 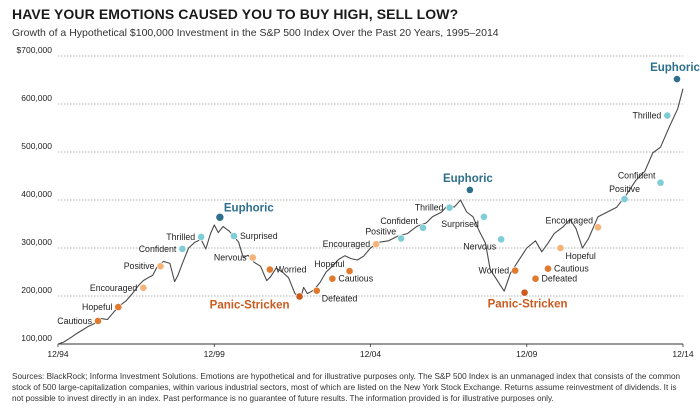 What do you see at coordinates (36, 242) in the screenshot?
I see `y-tick-label: 300,000` at bounding box center [36, 242].